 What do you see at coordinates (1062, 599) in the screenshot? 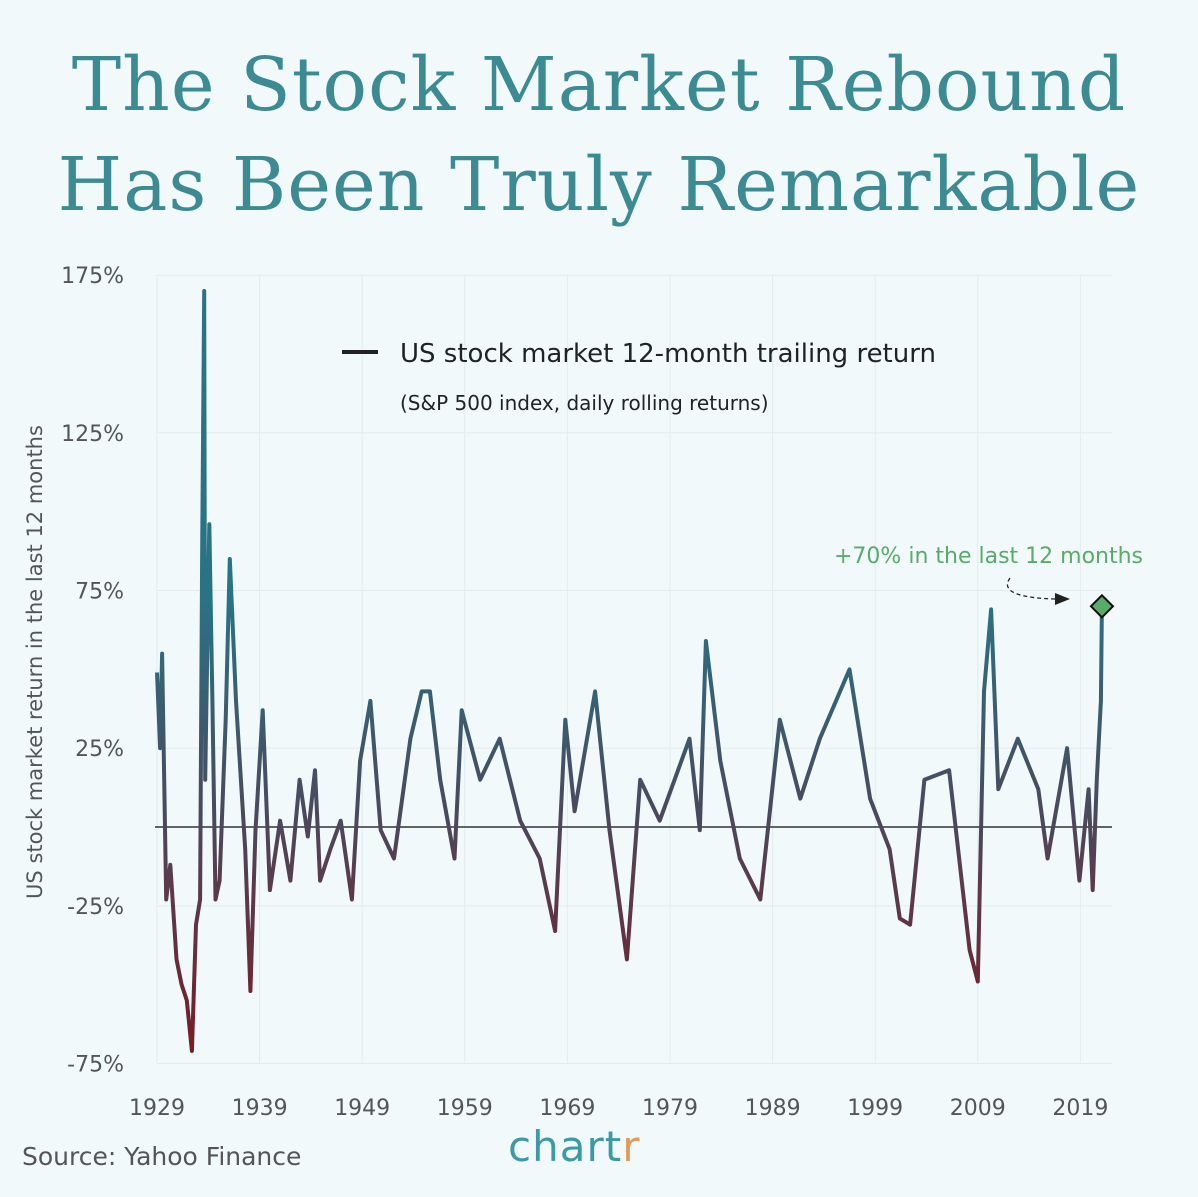
I see `arrow-head-icon` at bounding box center [1062, 599].